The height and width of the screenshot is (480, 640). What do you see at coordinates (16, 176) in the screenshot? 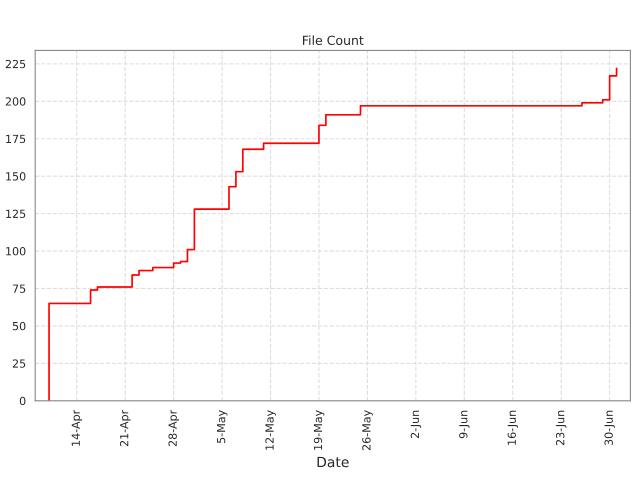
I see `y-tick-label: 150` at bounding box center [16, 176].